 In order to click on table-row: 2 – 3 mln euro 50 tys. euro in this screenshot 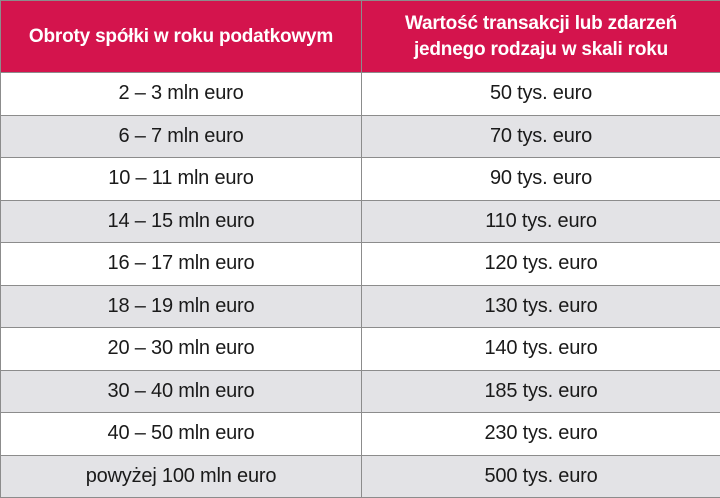, I will do `click(360, 94)`.